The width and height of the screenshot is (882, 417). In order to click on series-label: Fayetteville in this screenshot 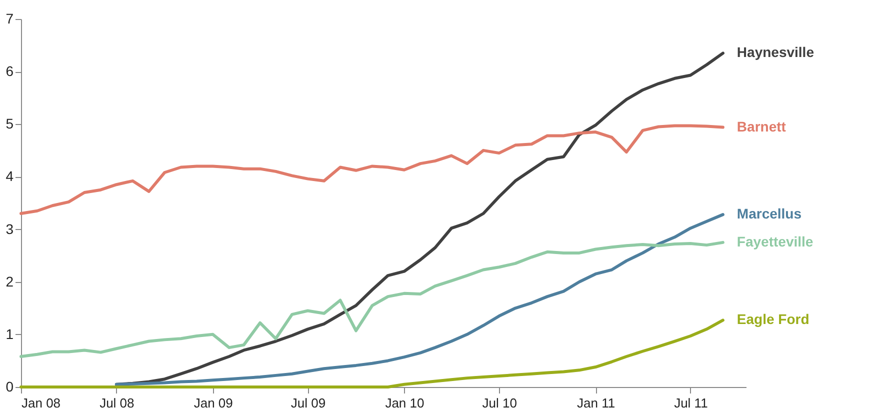, I will do `click(775, 241)`.